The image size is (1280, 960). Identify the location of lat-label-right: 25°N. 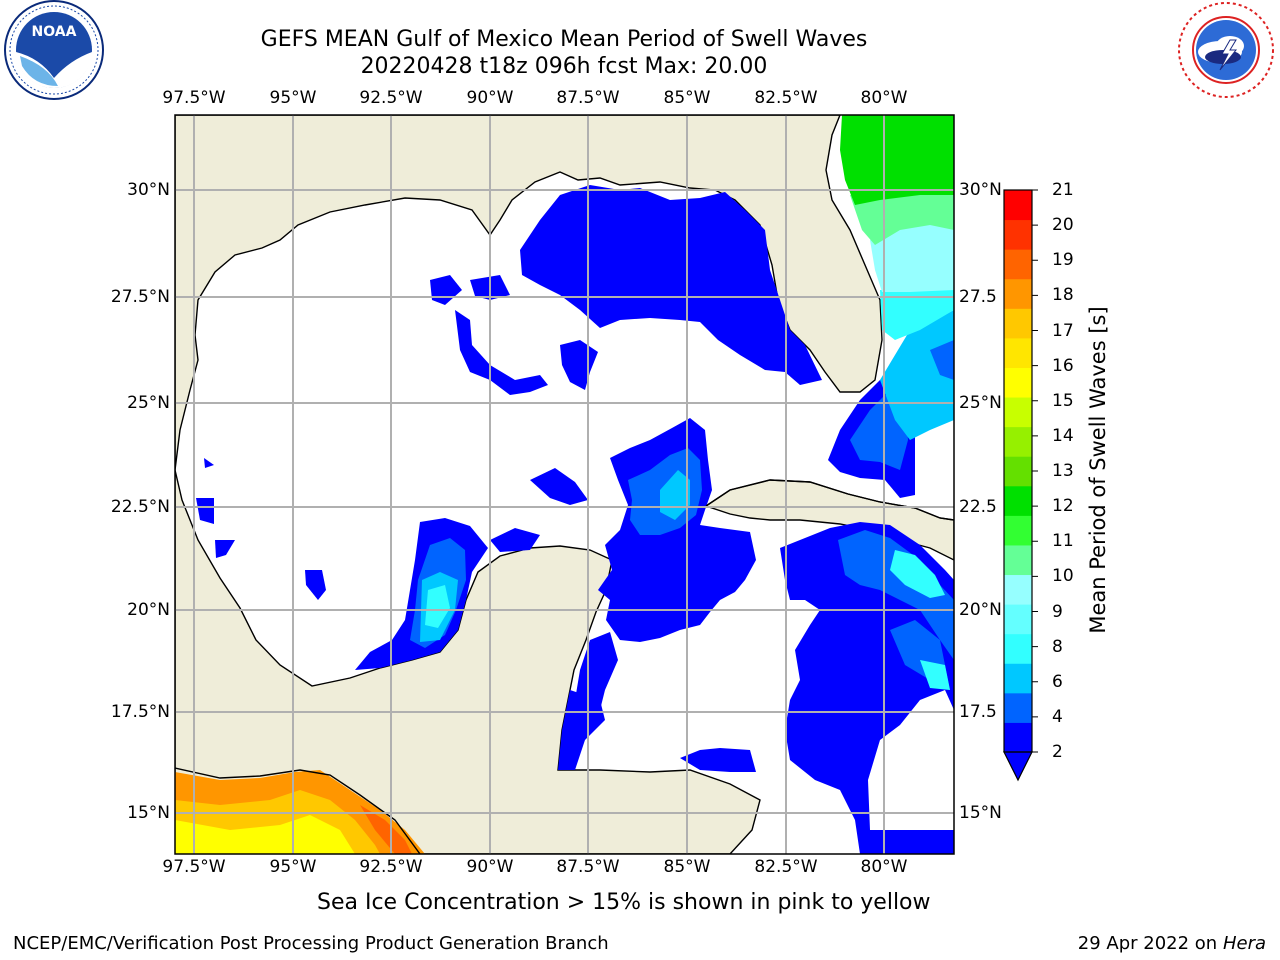
(980, 403).